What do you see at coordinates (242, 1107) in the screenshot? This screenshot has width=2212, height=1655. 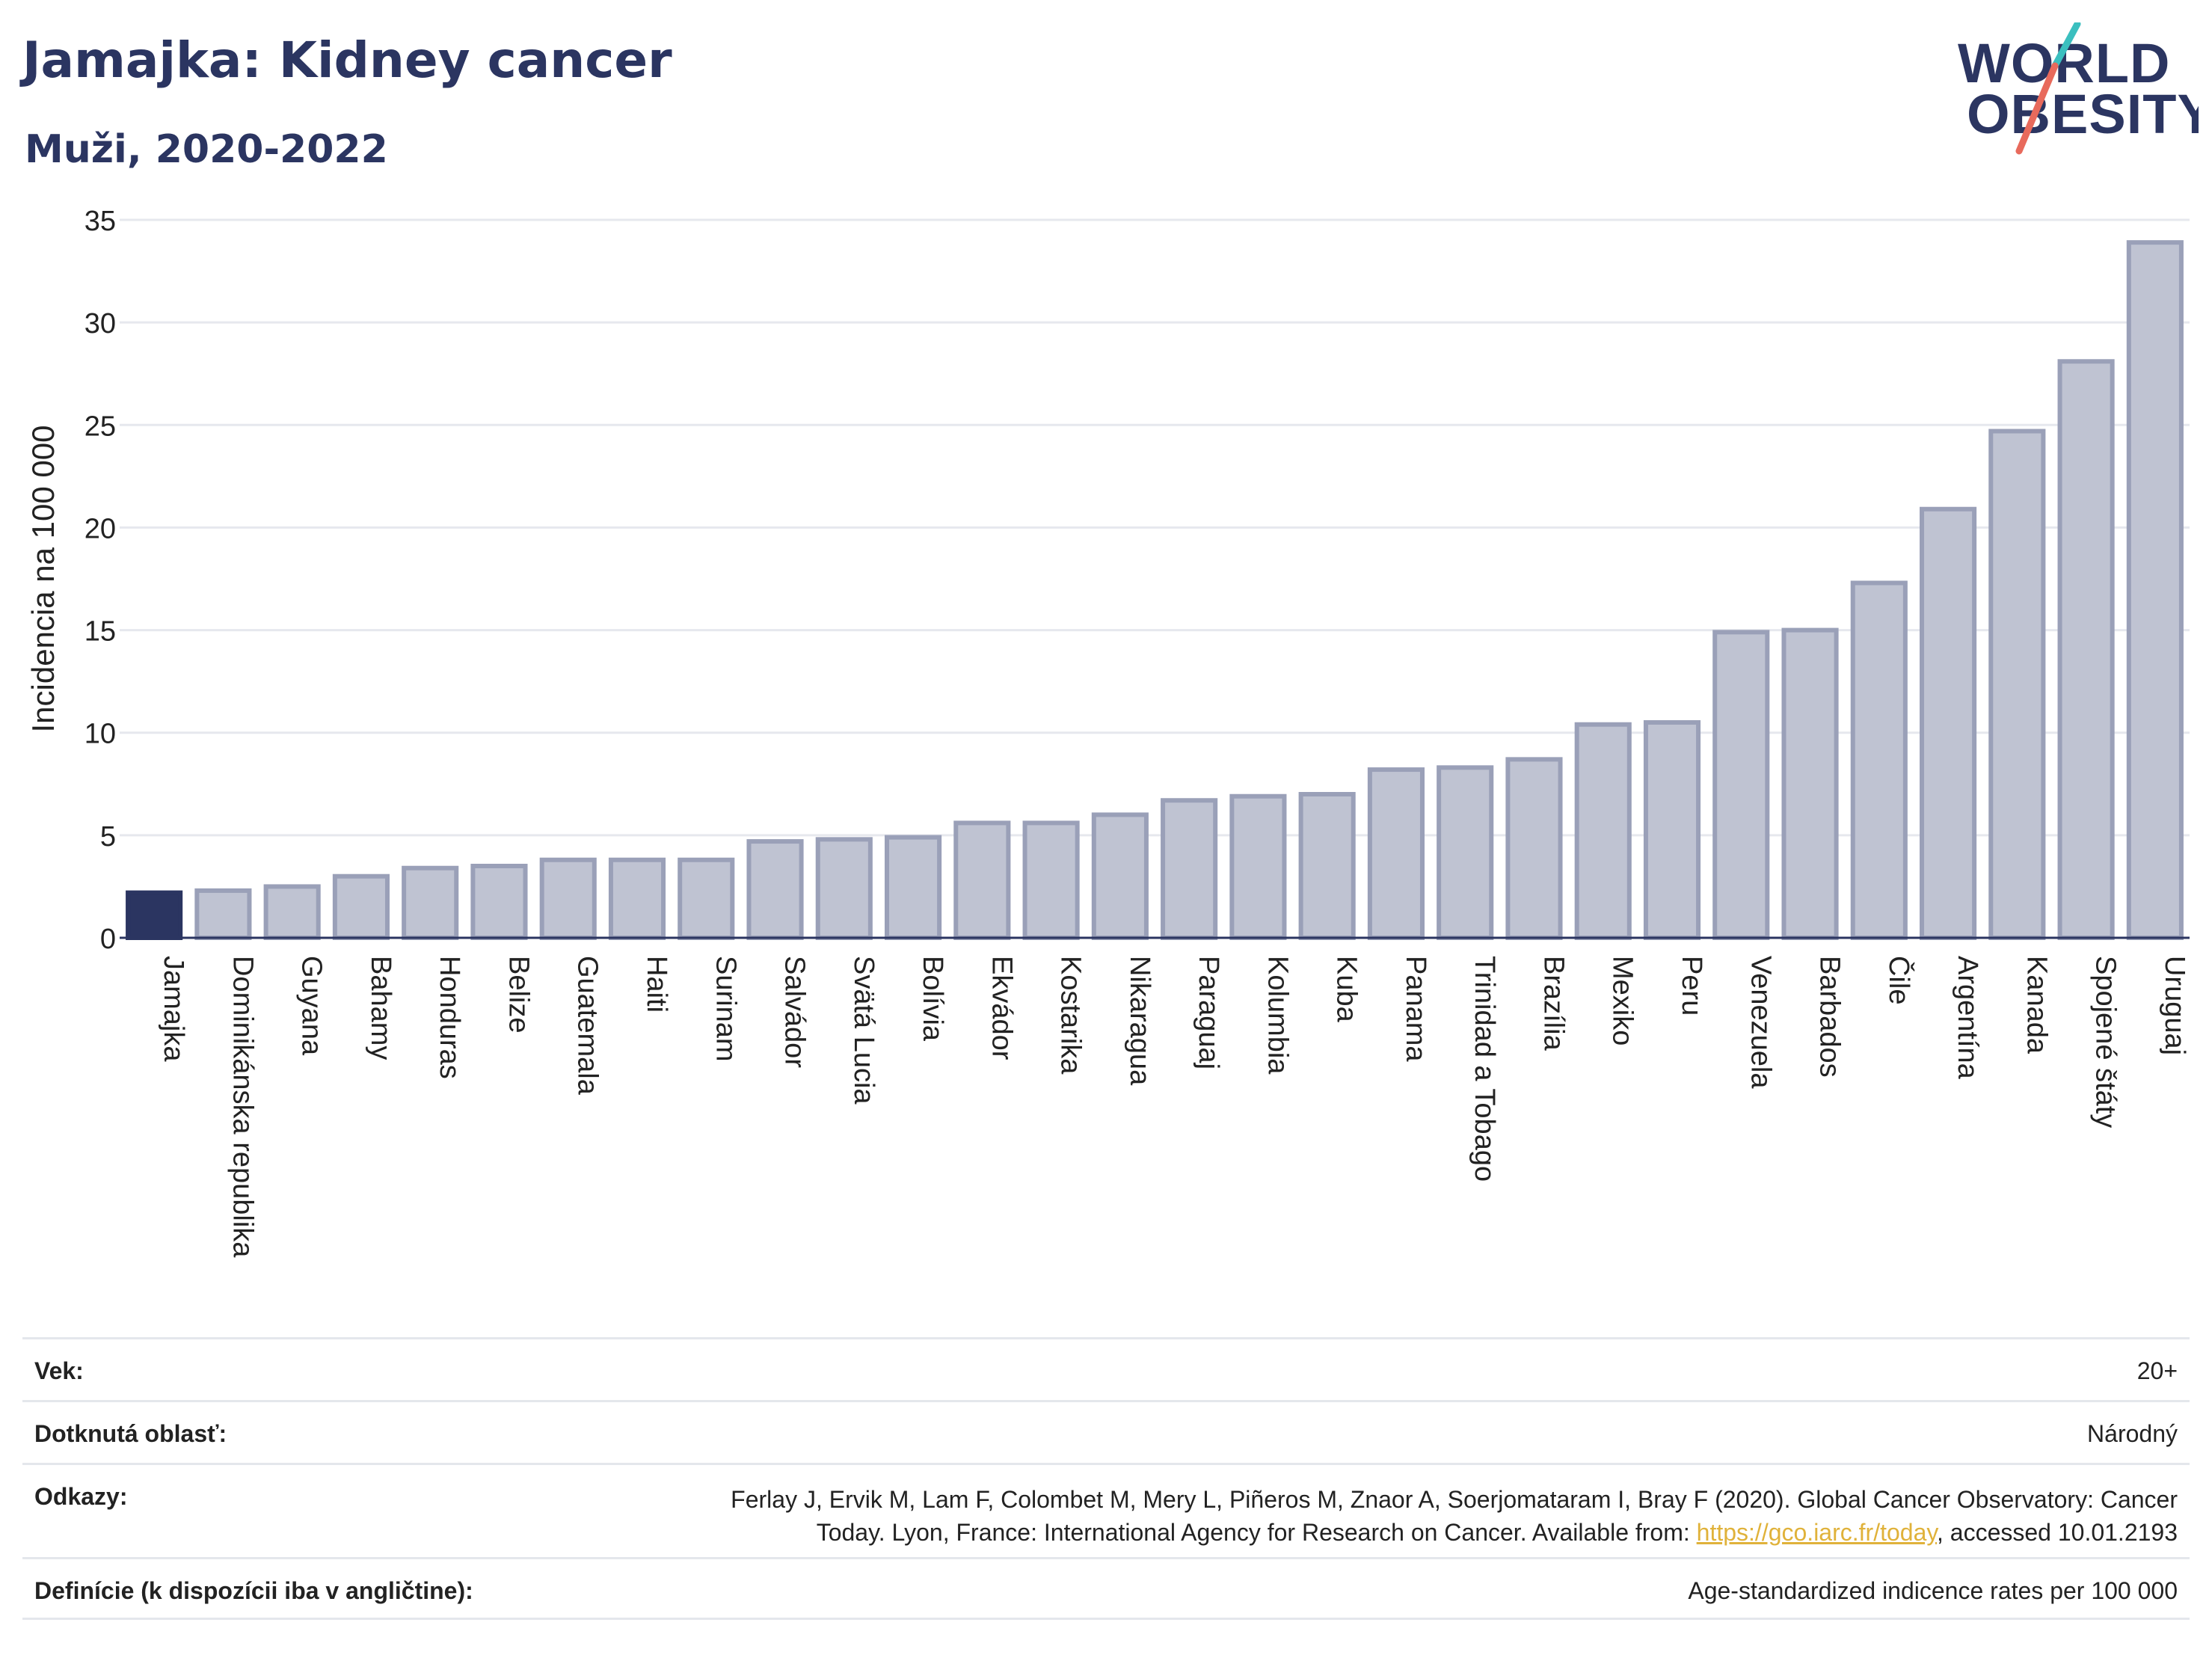 I see `x-tick-label: Dominikánska republika` at bounding box center [242, 1107].